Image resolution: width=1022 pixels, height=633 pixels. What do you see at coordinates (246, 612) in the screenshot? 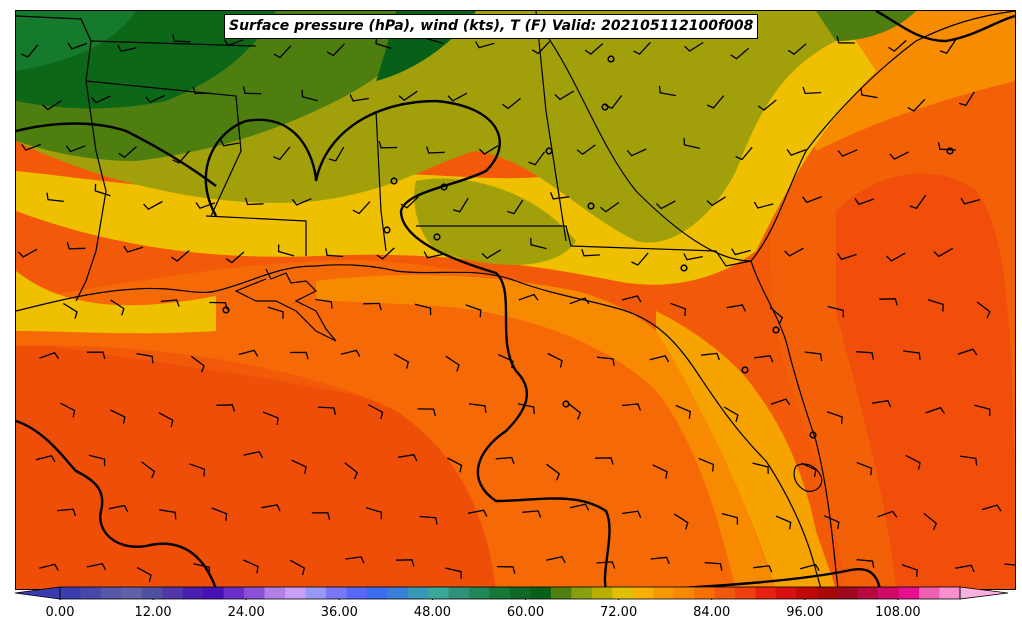
I see `colorbar-tick-label: 24.00` at bounding box center [246, 612].